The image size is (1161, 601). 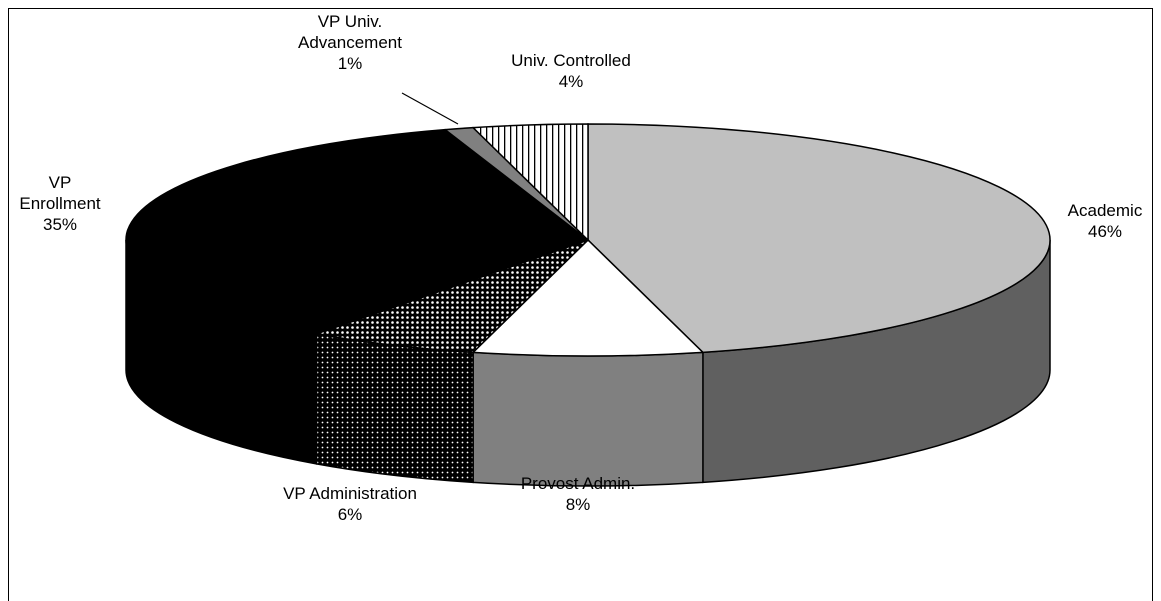 I want to click on category-label: VP Univ. Advancement, so click(x=350, y=32).